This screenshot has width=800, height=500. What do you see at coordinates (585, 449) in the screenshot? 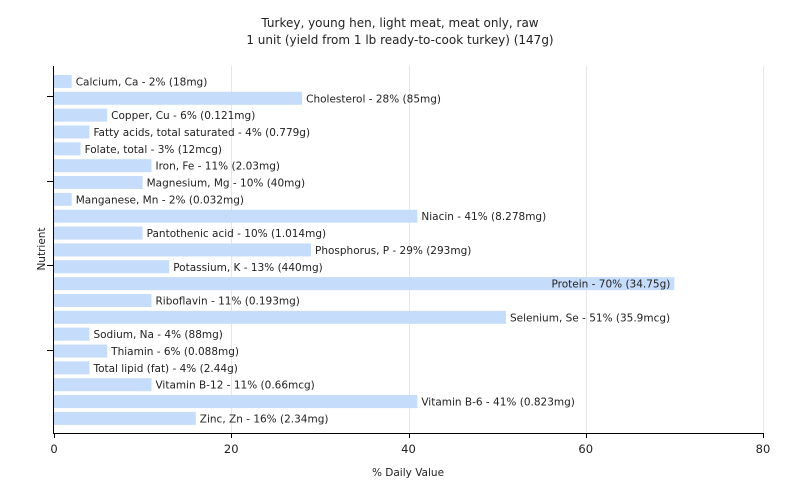
I see `x-tick-label: 60` at bounding box center [585, 449].